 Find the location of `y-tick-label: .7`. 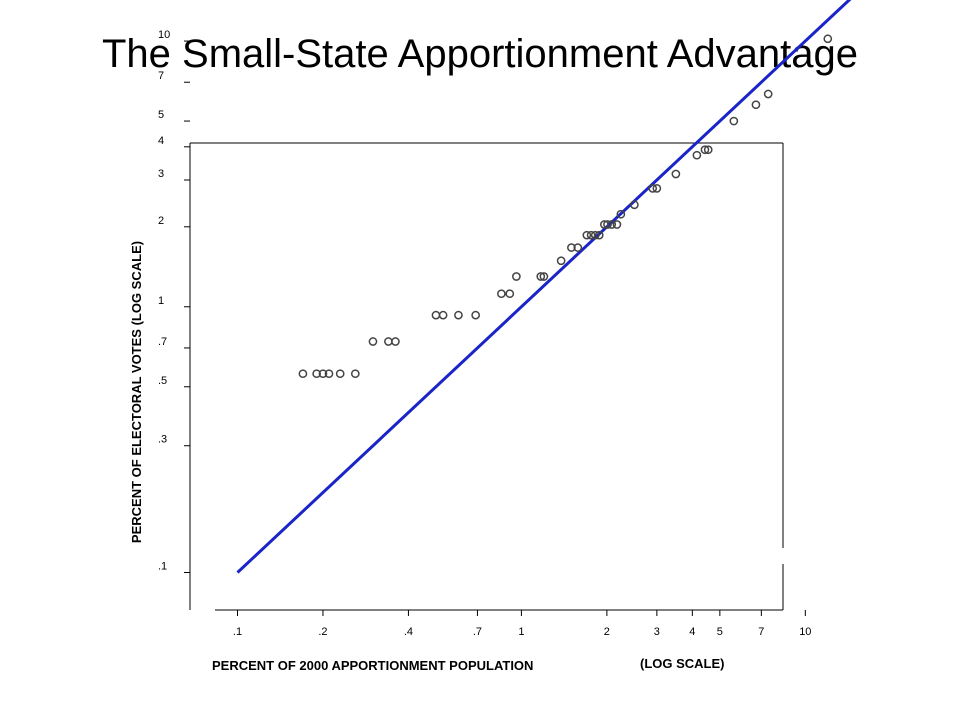

y-tick-label: .7 is located at coordinates (162, 342).